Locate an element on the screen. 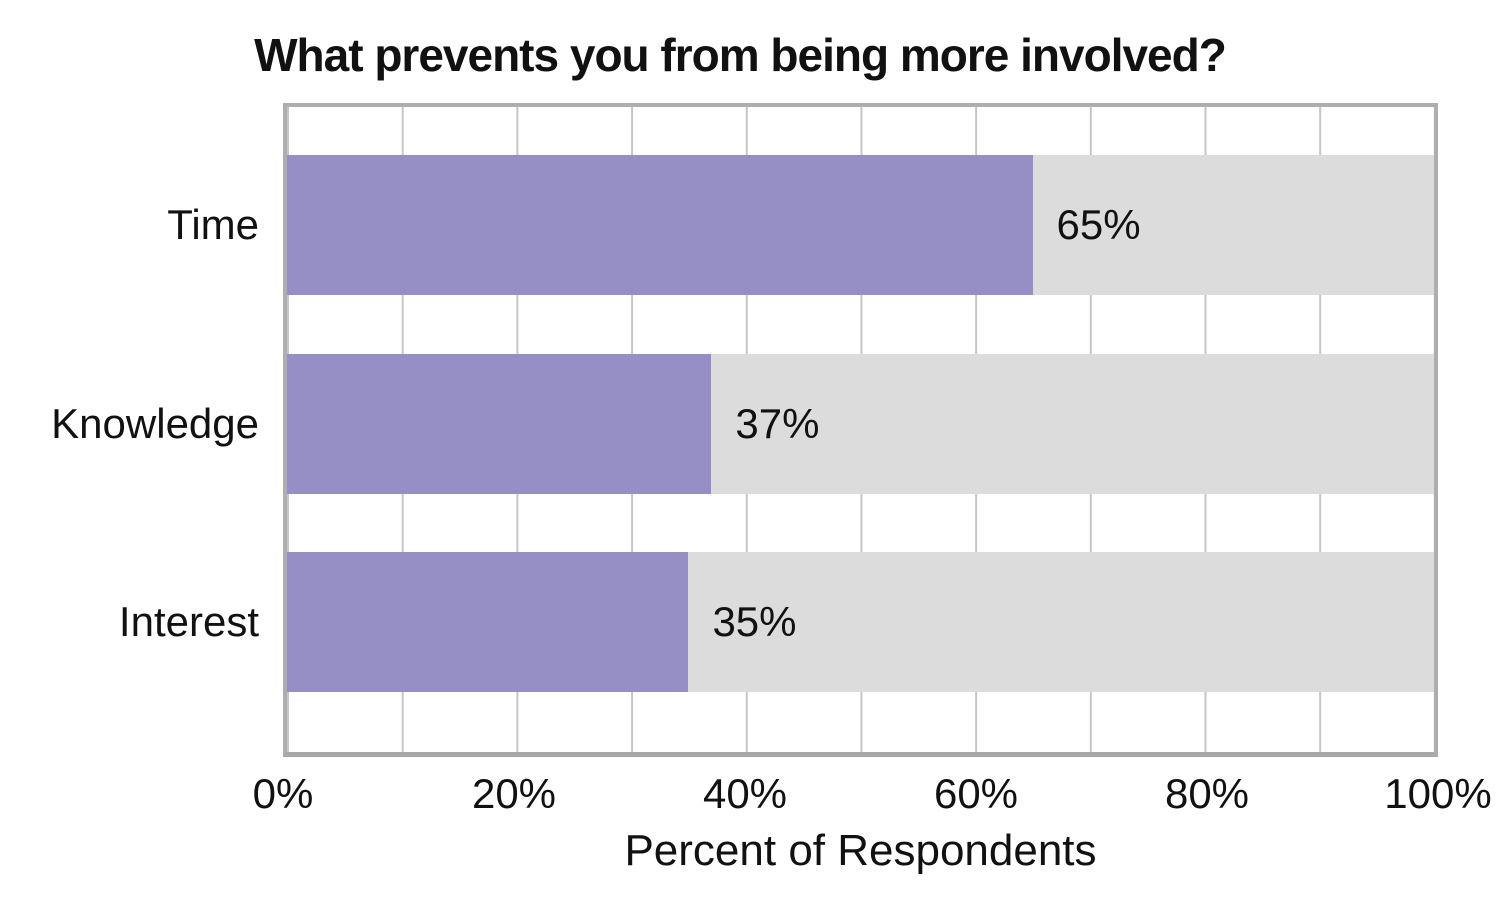 The image size is (1500, 900). bar-track-time: 65% is located at coordinates (860, 225).